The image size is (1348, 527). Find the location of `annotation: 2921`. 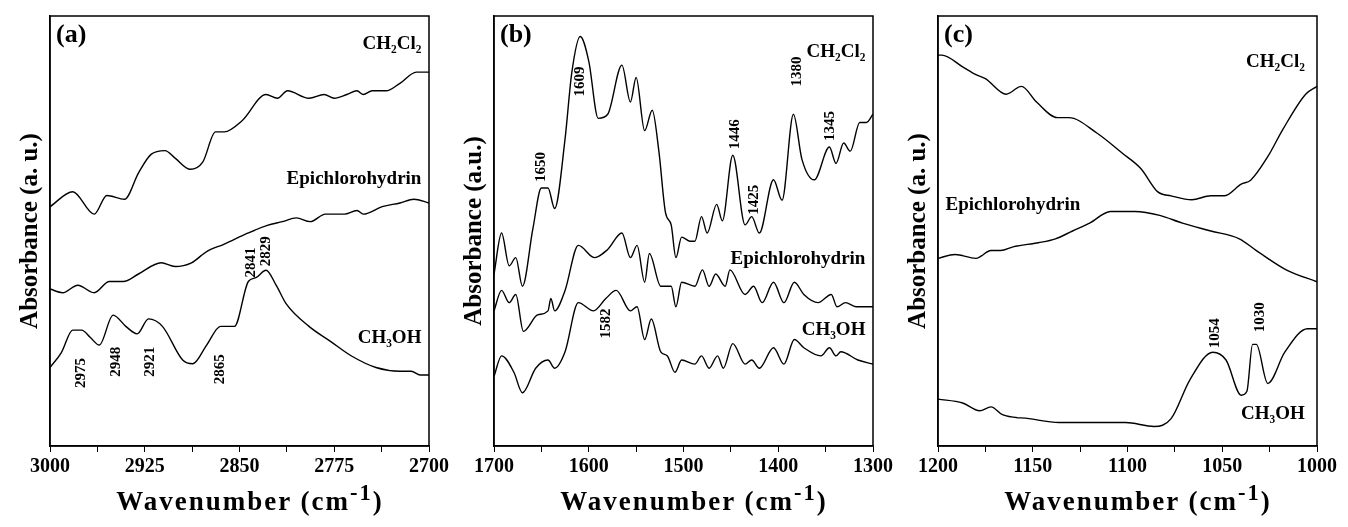

annotation: 2921 is located at coordinates (148, 361).